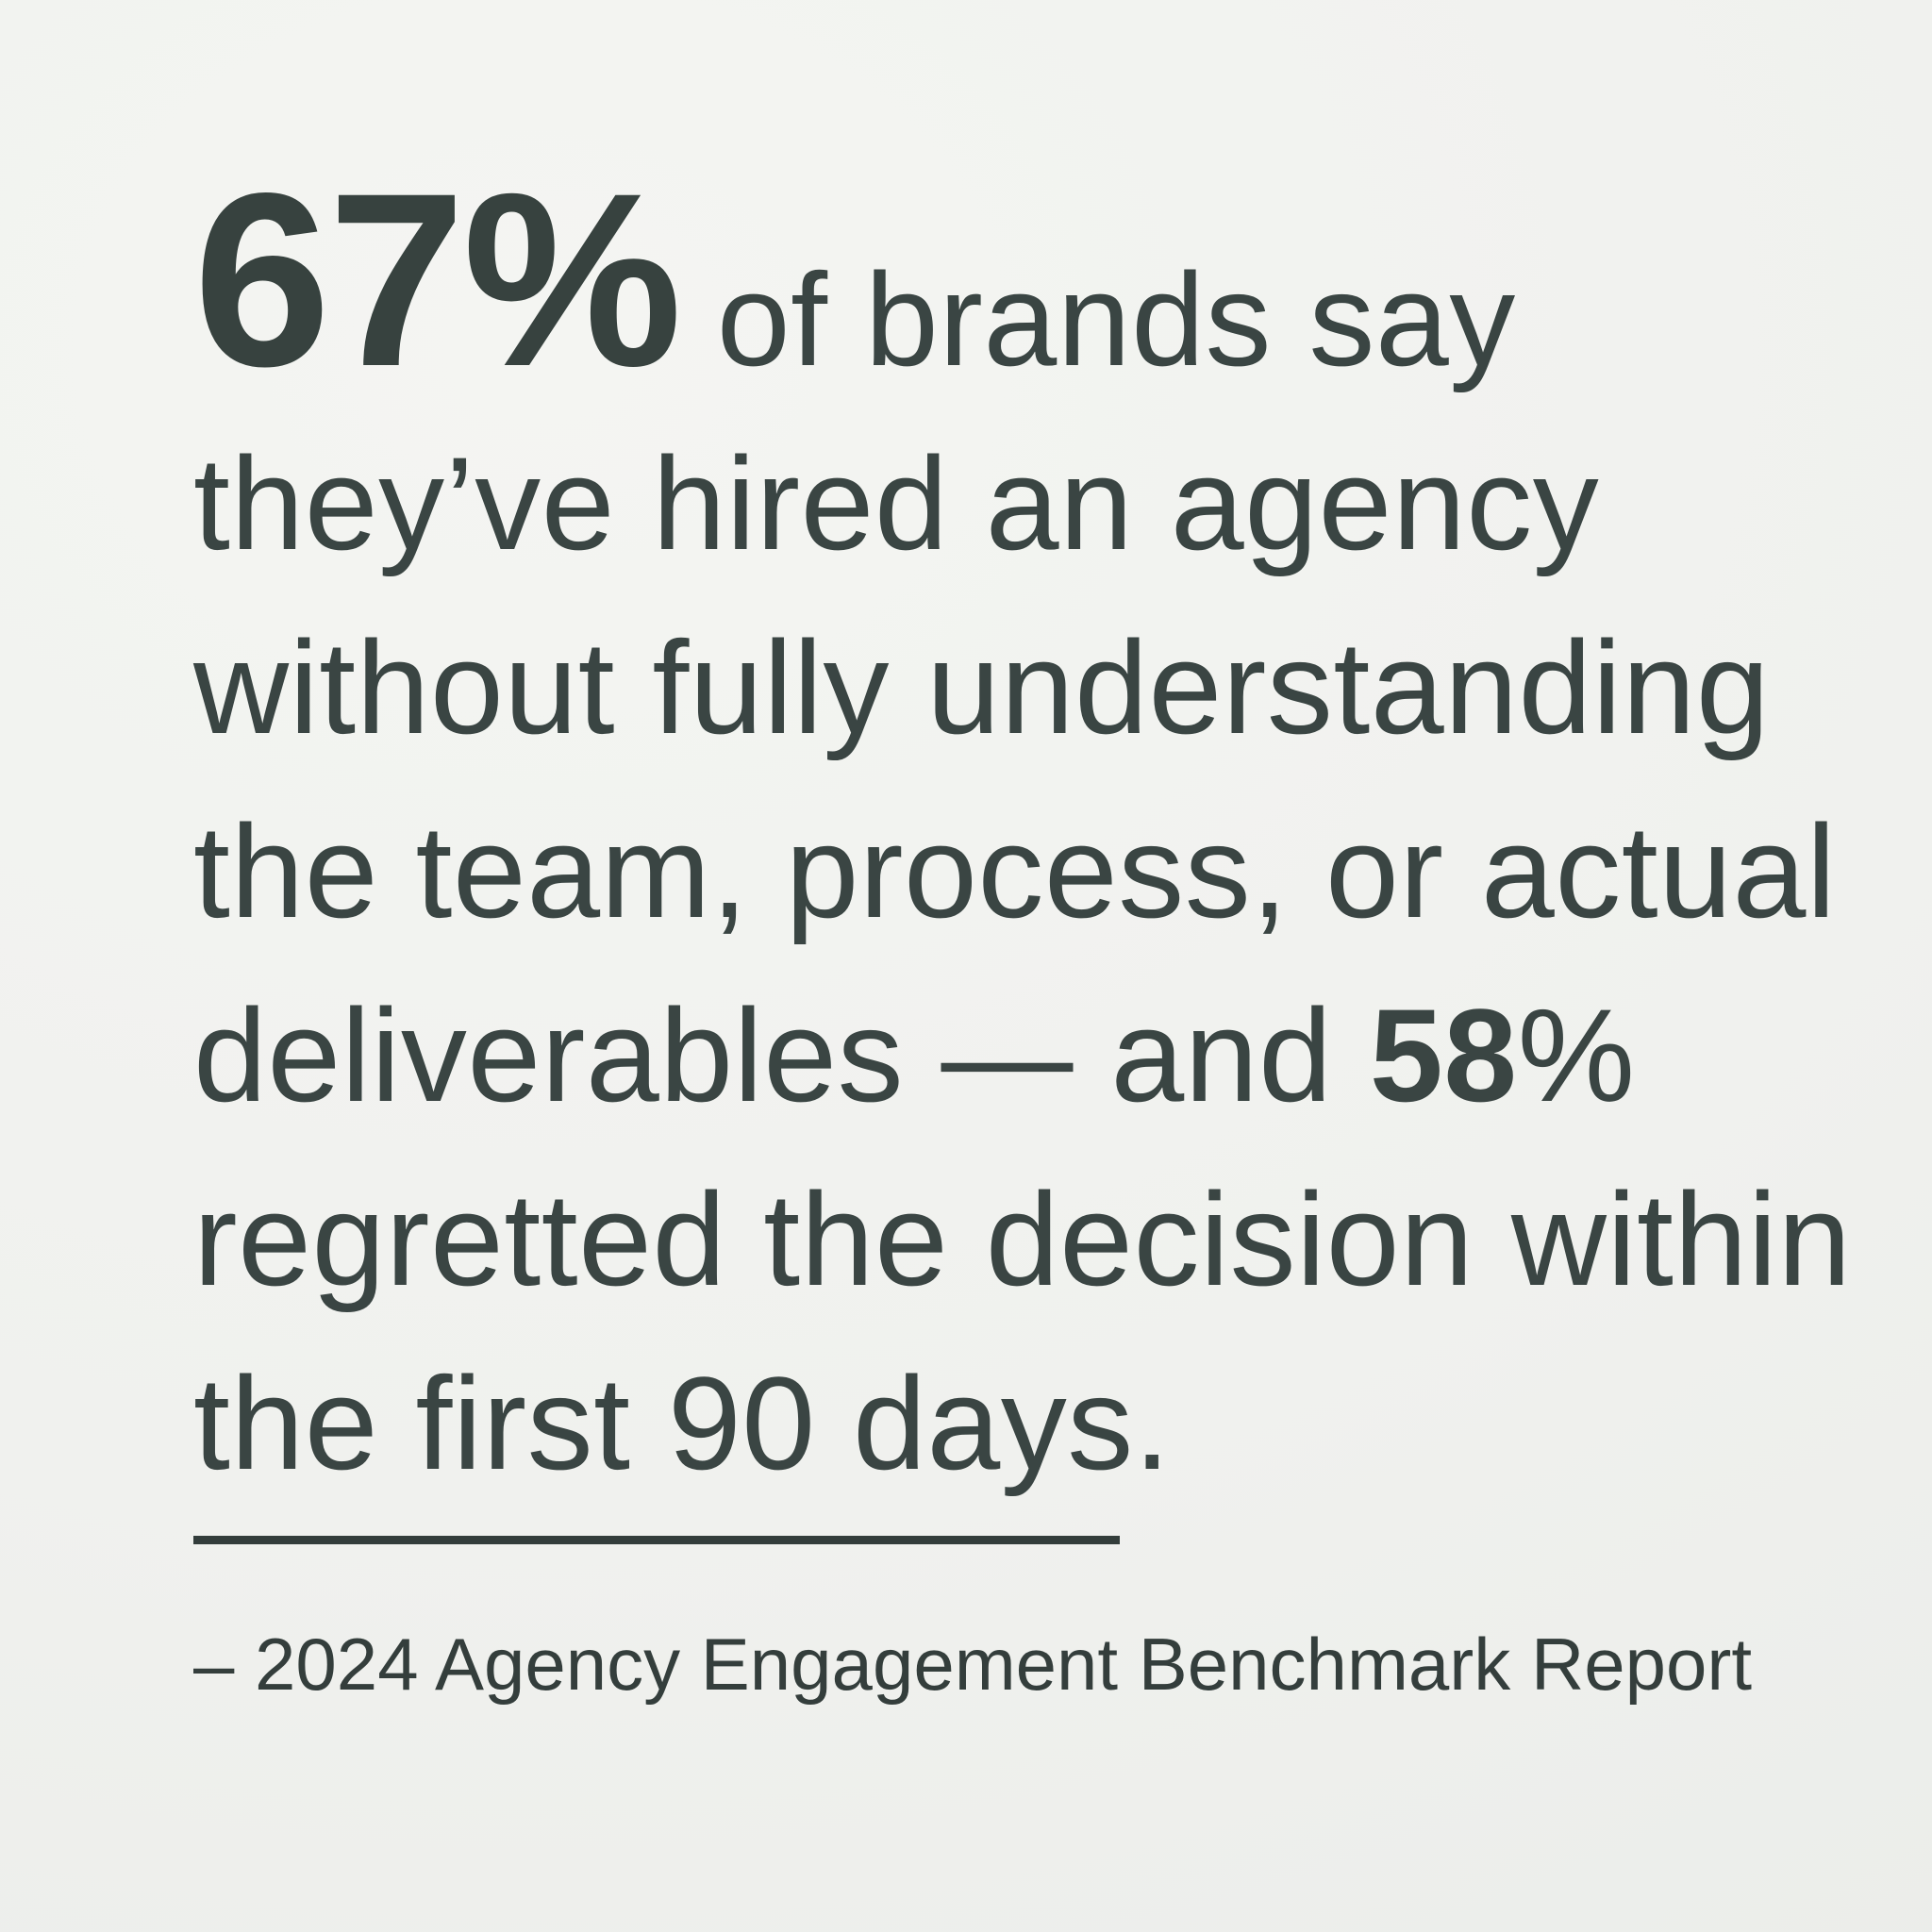  Describe the element at coordinates (781, 1055) in the screenshot. I see `quote-line-5-text: deliverables — and` at that location.